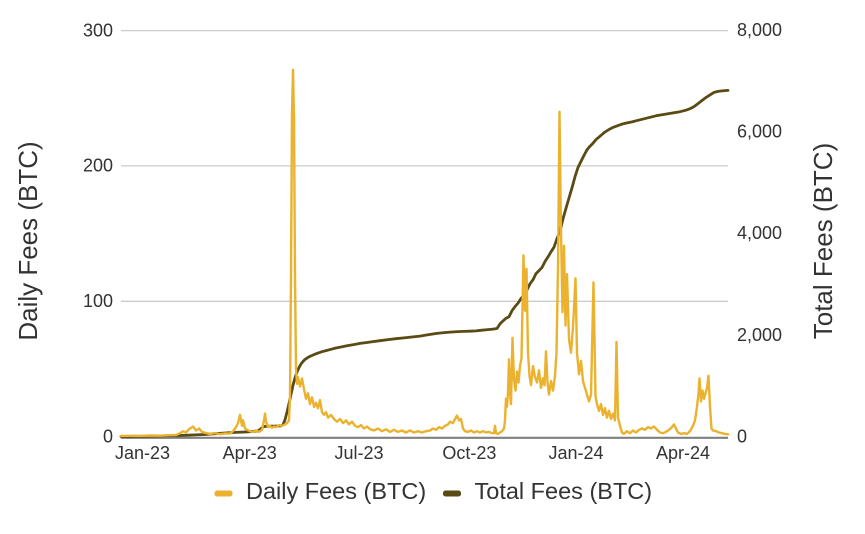 This screenshot has height=534, width=865. Describe the element at coordinates (98, 166) in the screenshot. I see `svg-text: 200` at that location.